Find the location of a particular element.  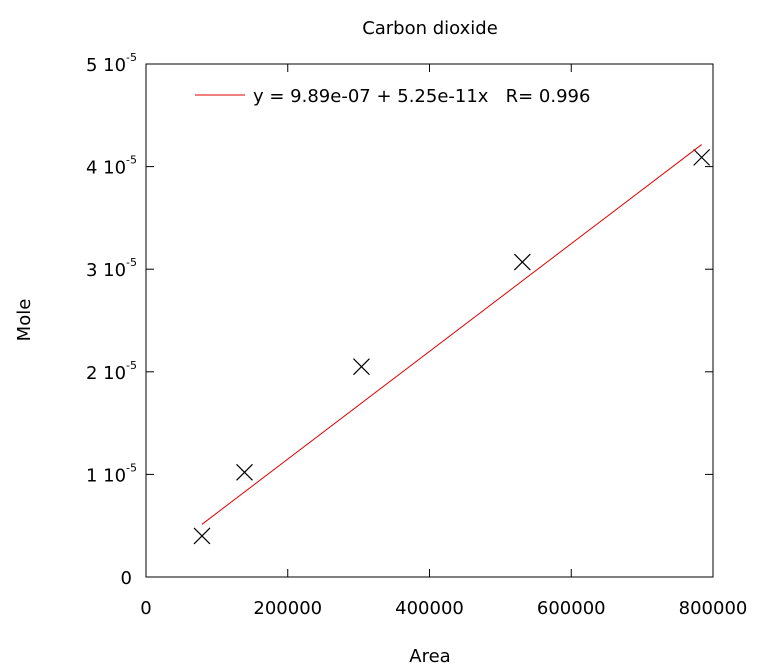

y-tick-label: 4 10-5 is located at coordinates (111, 166).